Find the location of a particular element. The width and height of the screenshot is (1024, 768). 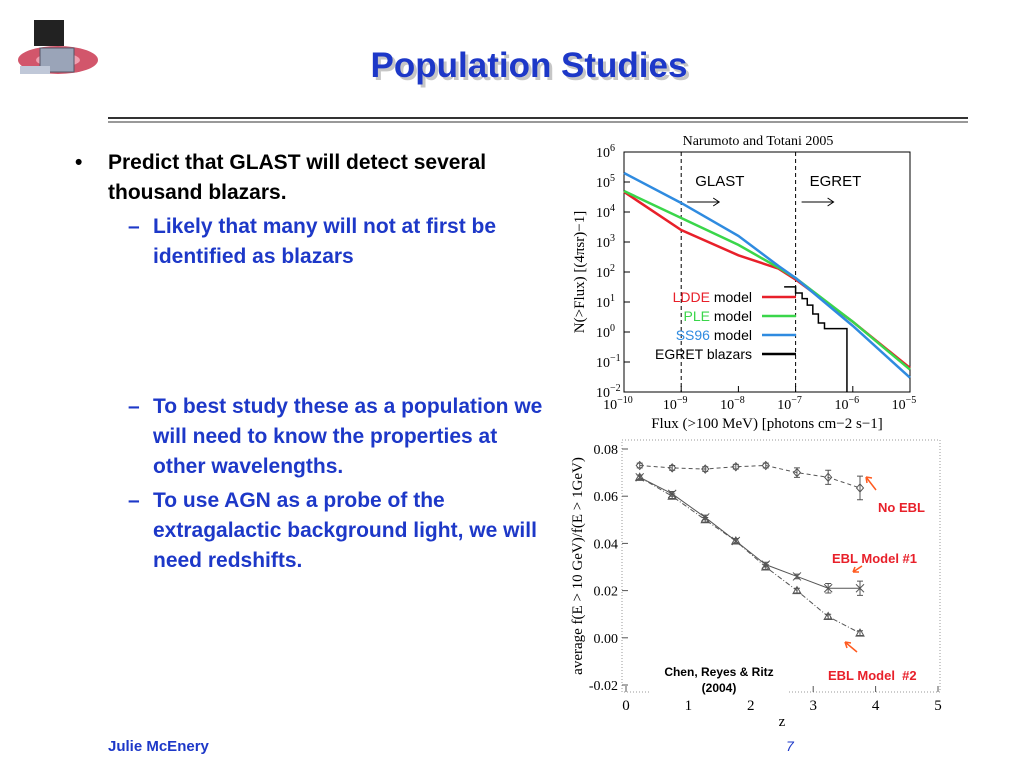

y-tick-label: 10⁻¹ is located at coordinates (608, 362).